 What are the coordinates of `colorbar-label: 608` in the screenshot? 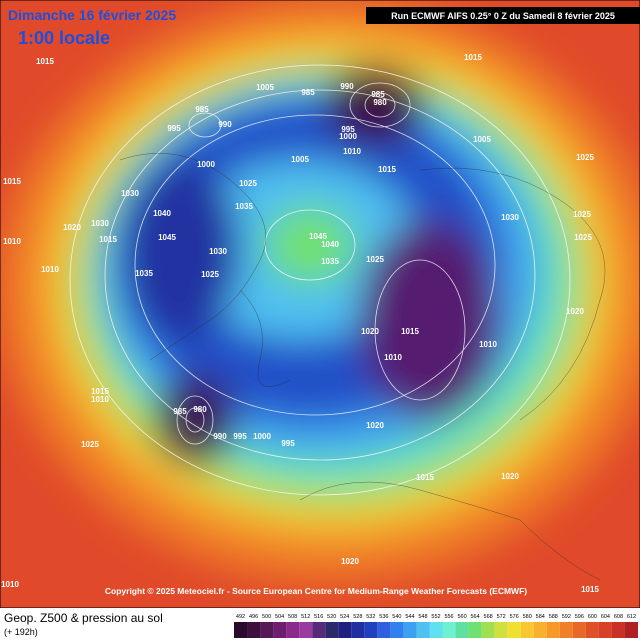 It's located at (618, 617).